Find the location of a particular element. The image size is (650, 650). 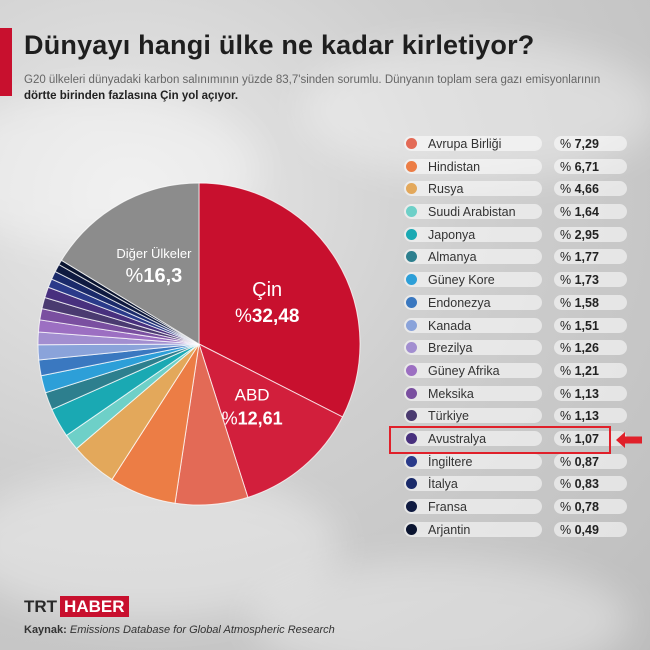

legend-value-number: 0,49 is located at coordinates (586, 529).